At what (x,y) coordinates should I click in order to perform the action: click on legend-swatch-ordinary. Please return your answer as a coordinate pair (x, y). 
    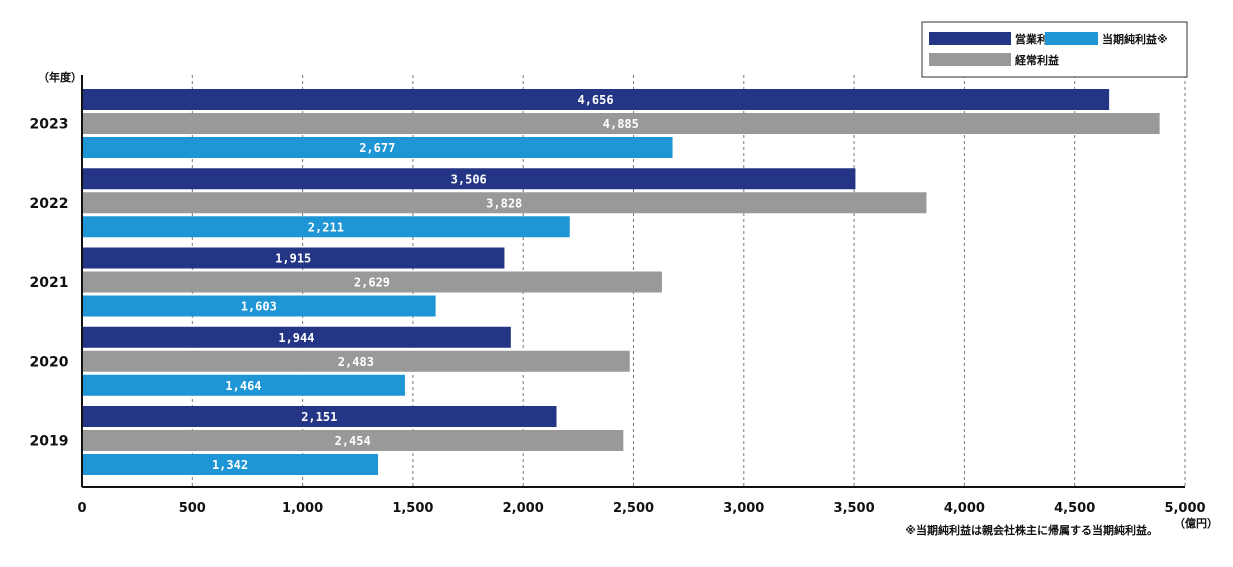
    Looking at the image, I should click on (970, 59).